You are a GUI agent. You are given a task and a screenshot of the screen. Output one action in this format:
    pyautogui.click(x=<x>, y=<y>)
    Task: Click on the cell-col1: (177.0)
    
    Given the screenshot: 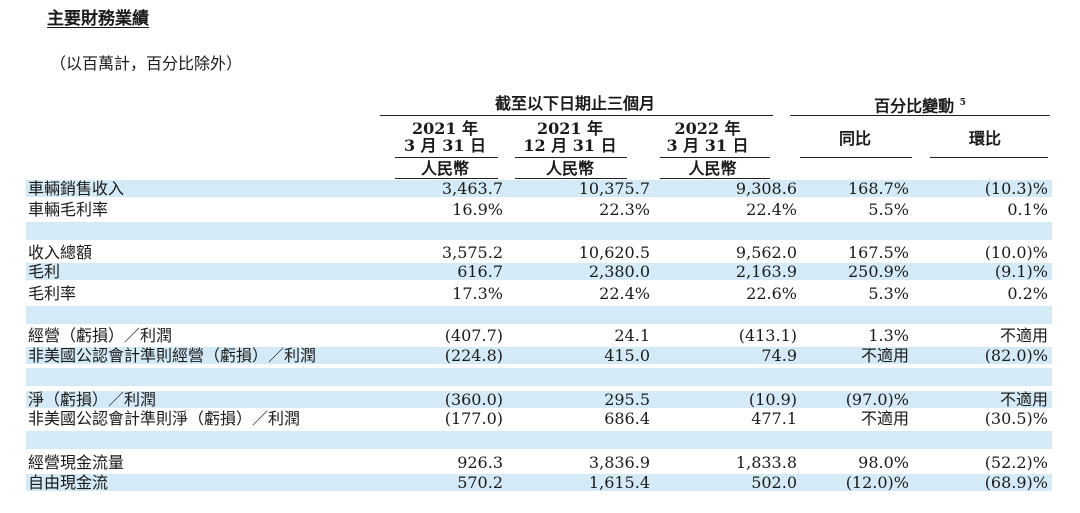 What is the action you would take?
    pyautogui.click(x=473, y=418)
    